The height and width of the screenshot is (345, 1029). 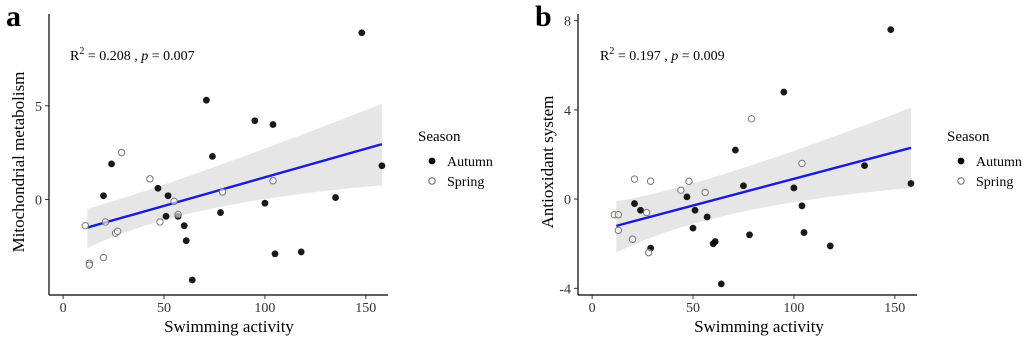 I want to click on panel-a-legend-title: Season, so click(x=439, y=137).